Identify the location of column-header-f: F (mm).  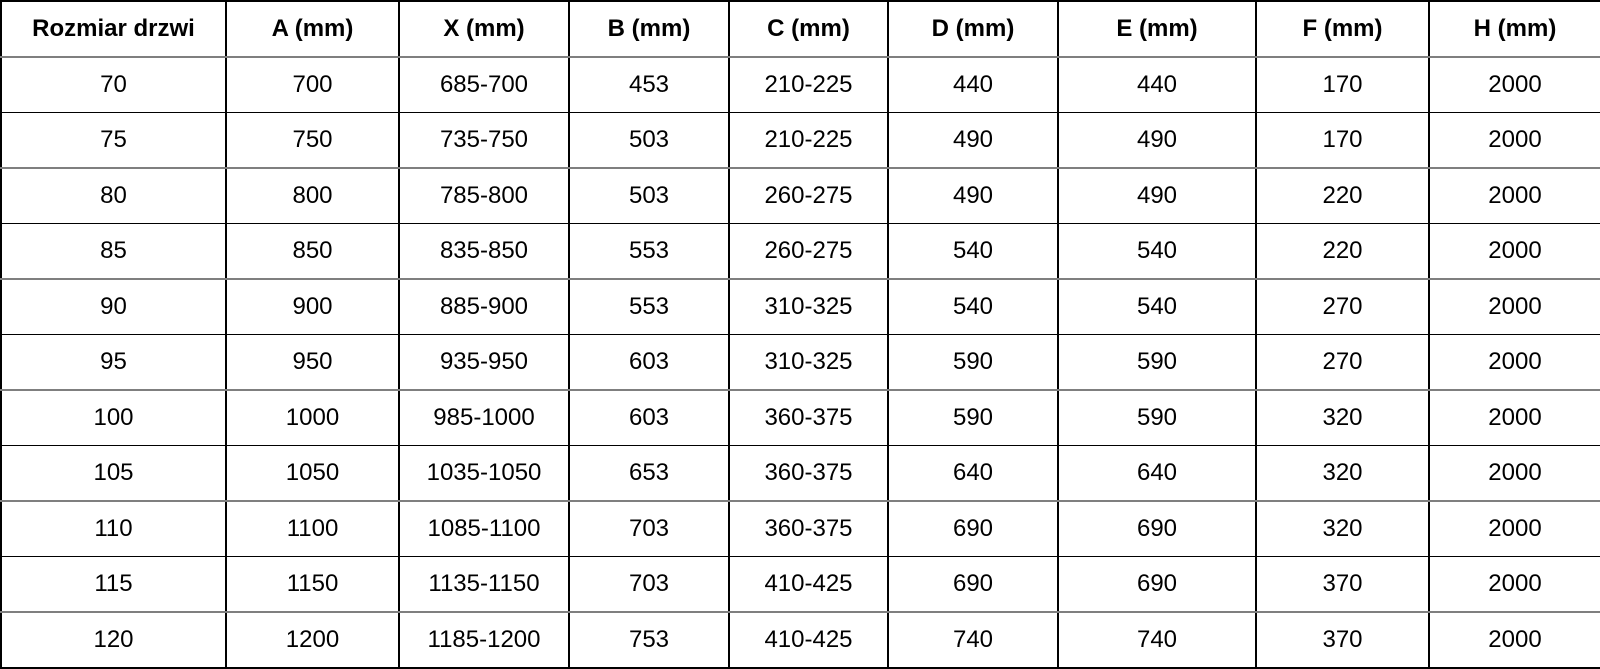
(1342, 29).